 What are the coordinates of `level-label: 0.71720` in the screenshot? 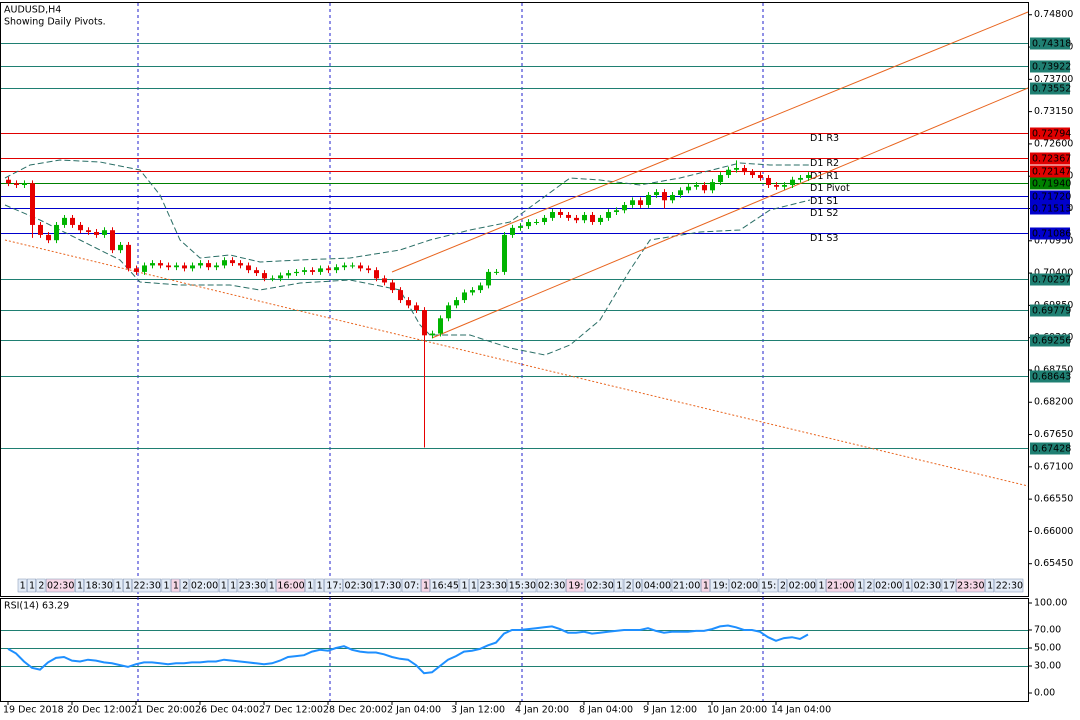 It's located at (1051, 197).